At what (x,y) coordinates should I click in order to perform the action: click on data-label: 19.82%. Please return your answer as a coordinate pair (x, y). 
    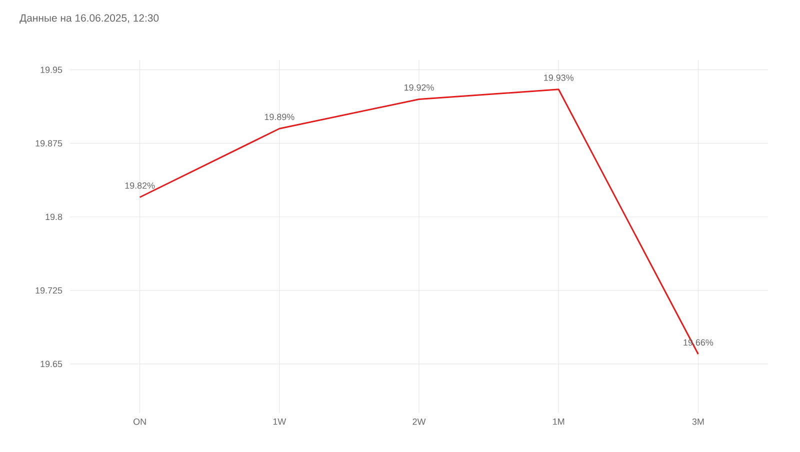
    Looking at the image, I should click on (140, 185).